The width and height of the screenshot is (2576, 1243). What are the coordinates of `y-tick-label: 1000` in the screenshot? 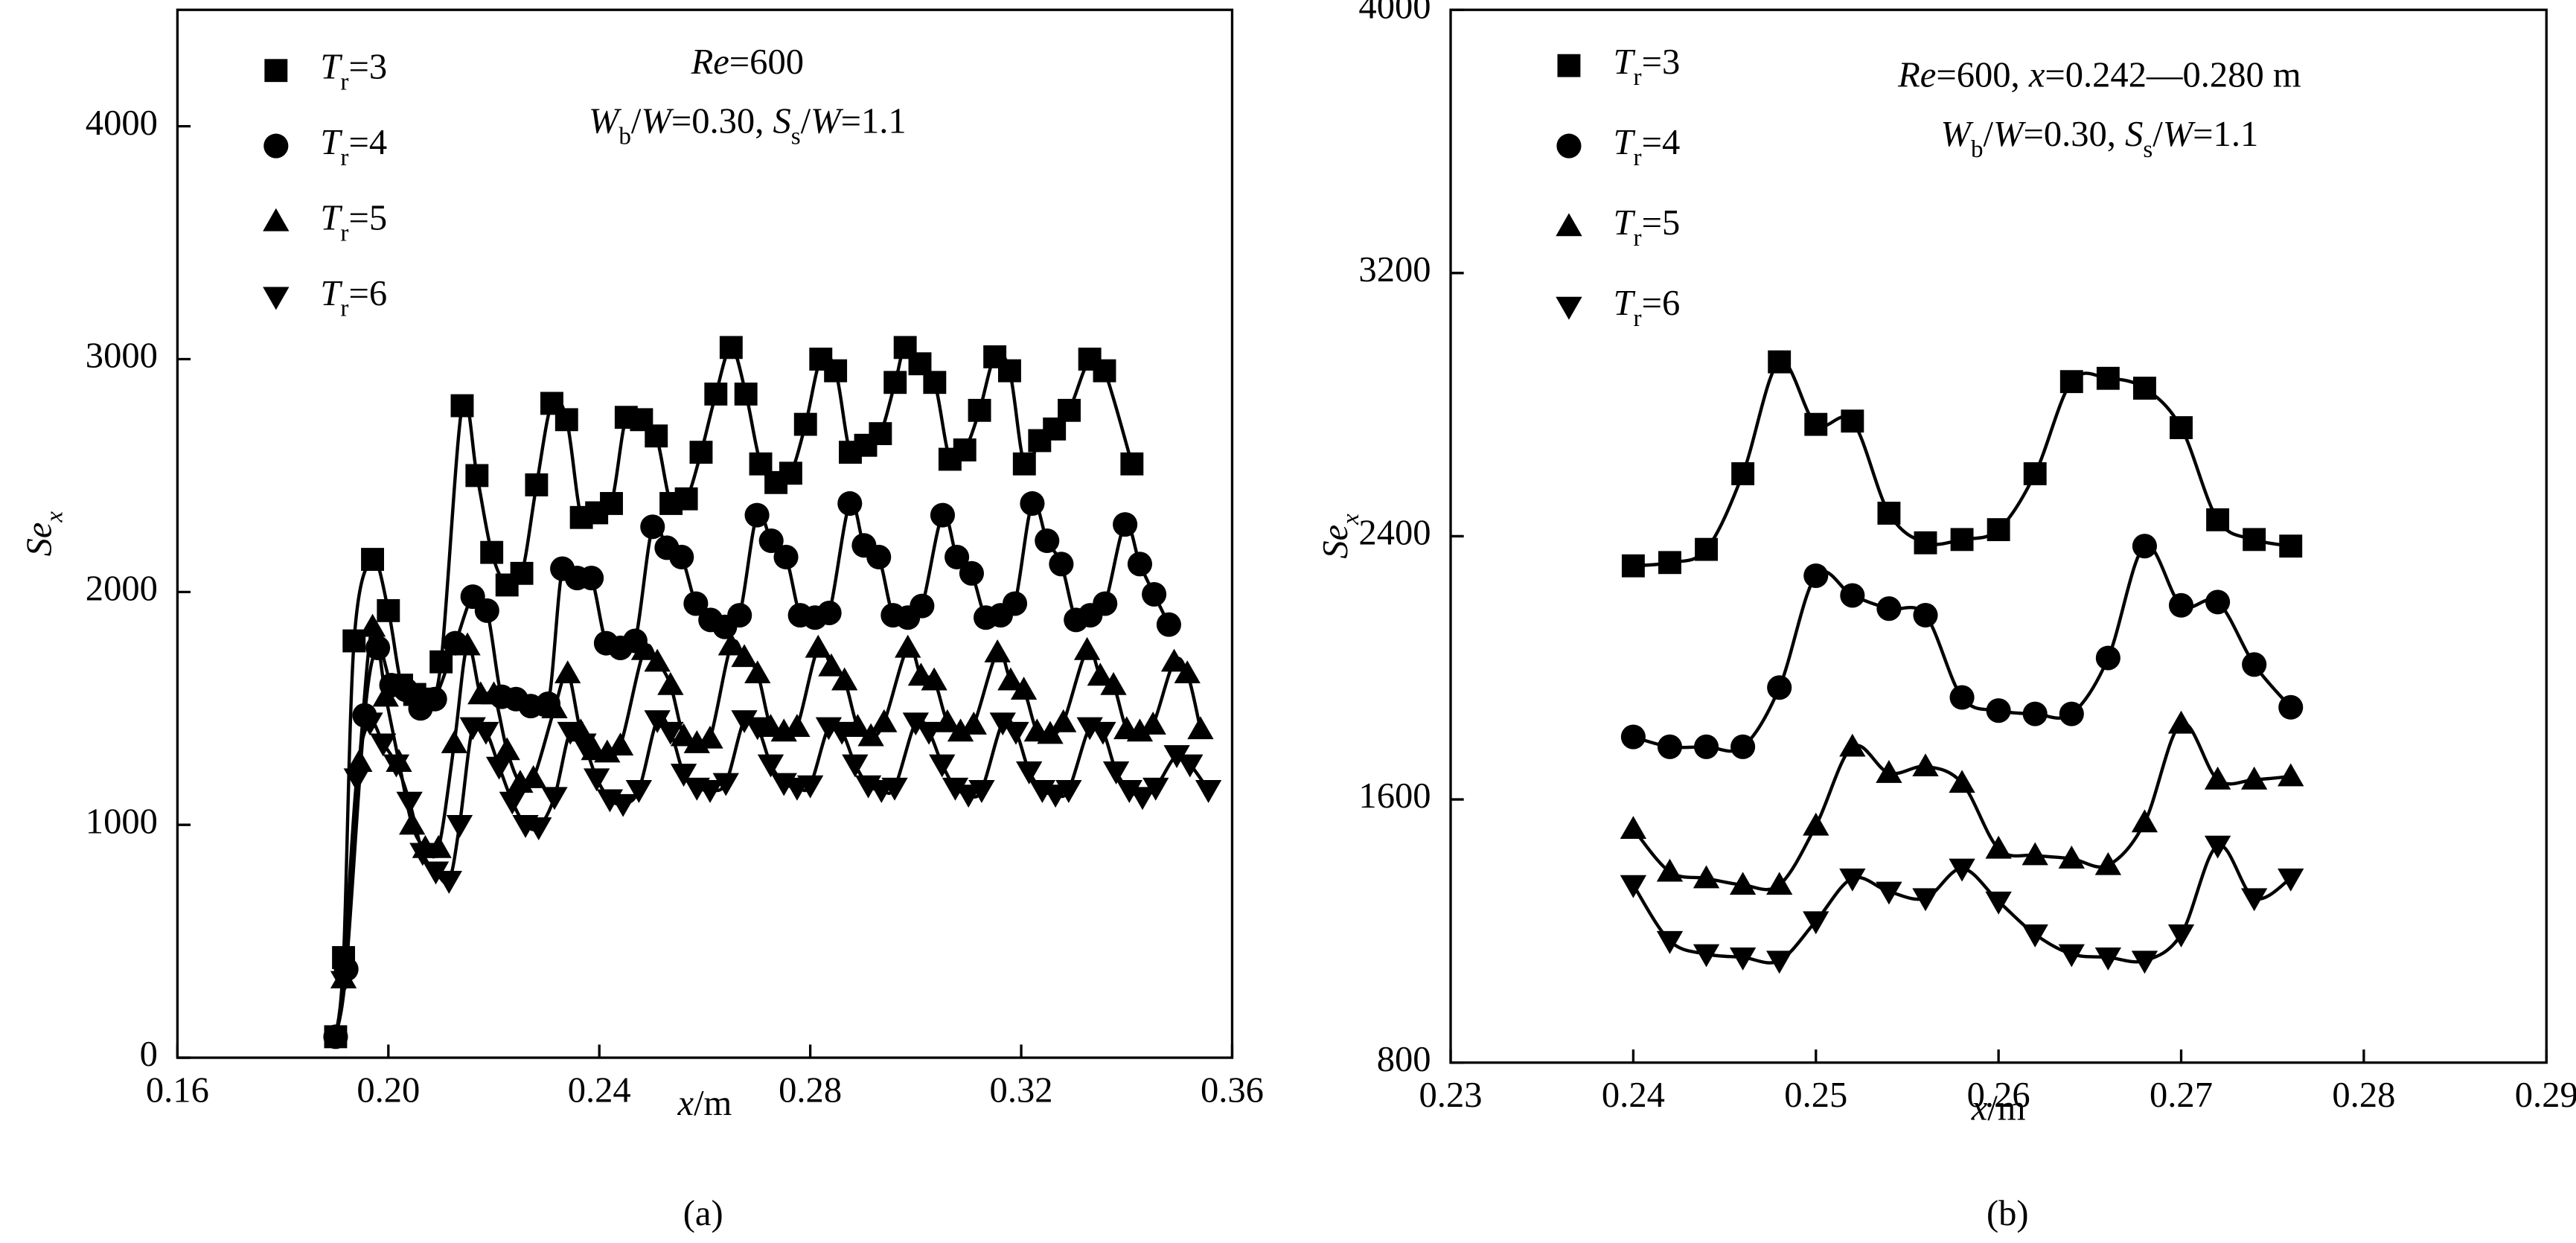 It's located at (122, 821).